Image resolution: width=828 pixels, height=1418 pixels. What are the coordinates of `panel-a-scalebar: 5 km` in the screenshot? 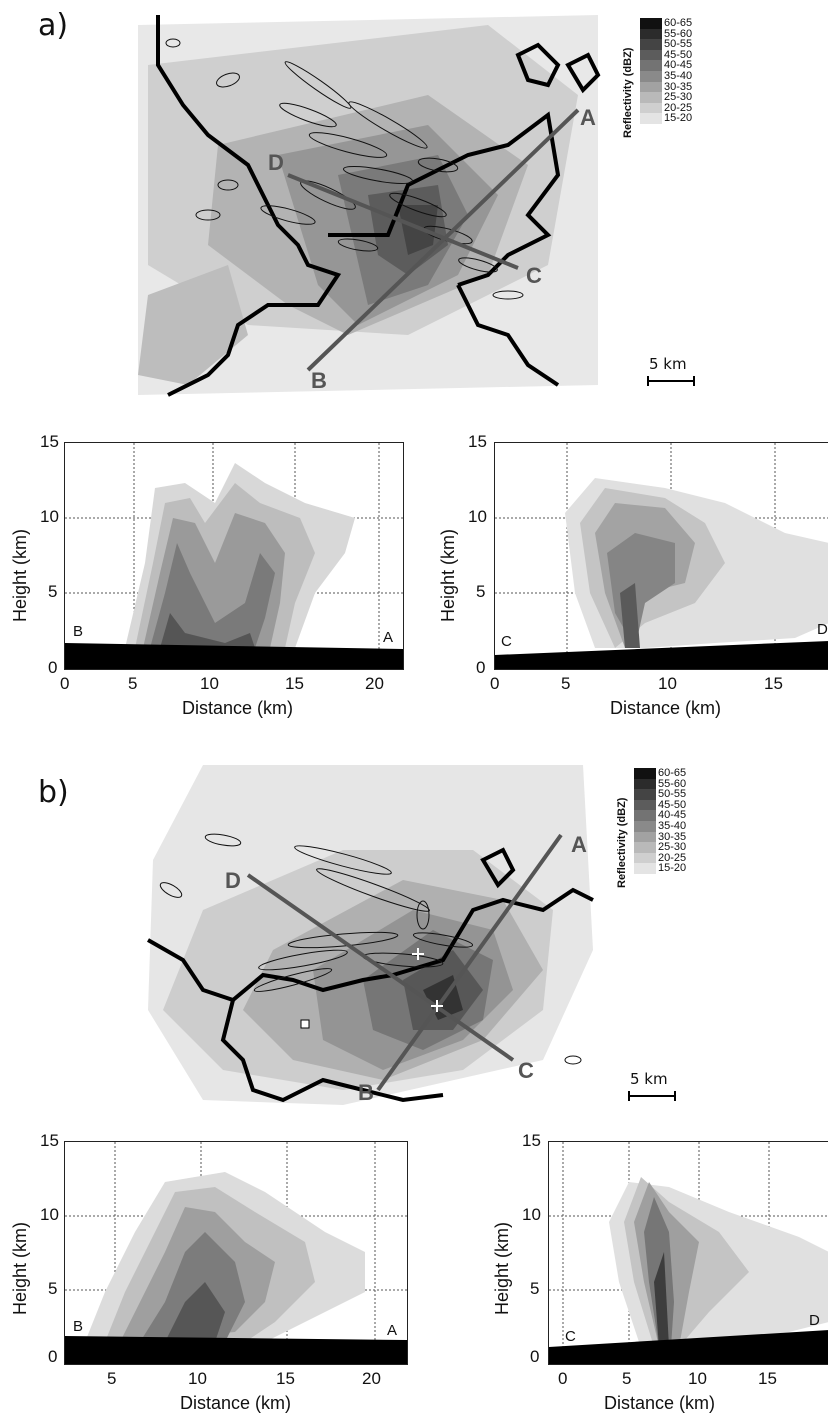 It's located at (675, 375).